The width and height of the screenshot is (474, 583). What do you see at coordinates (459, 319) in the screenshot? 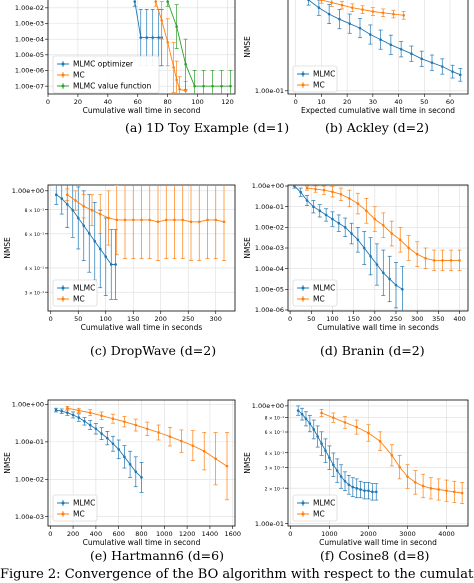
I see `x-tick-label: 400` at bounding box center [459, 319].